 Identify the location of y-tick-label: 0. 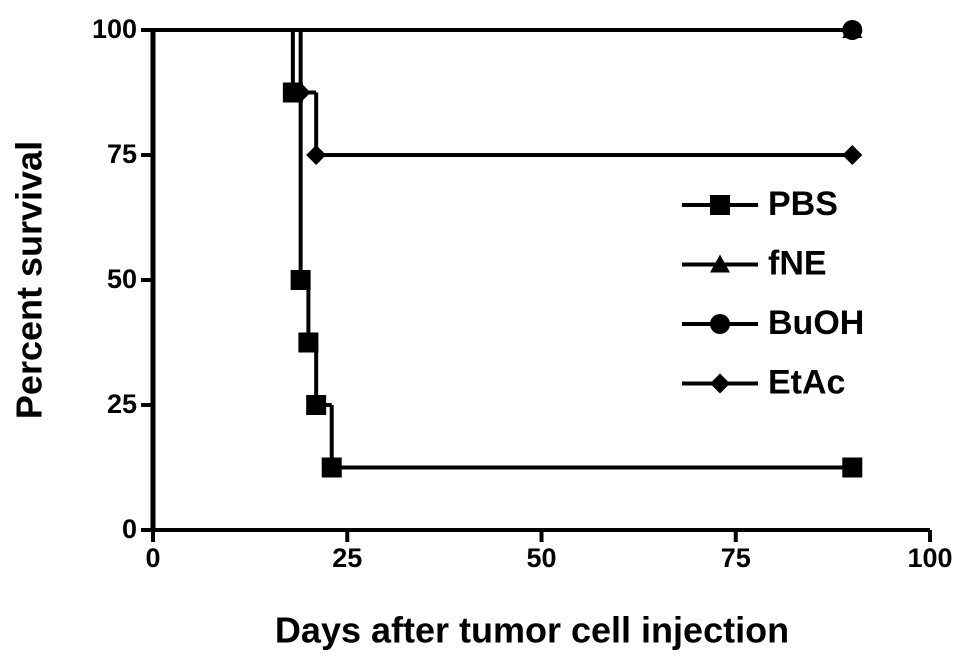
(129, 529).